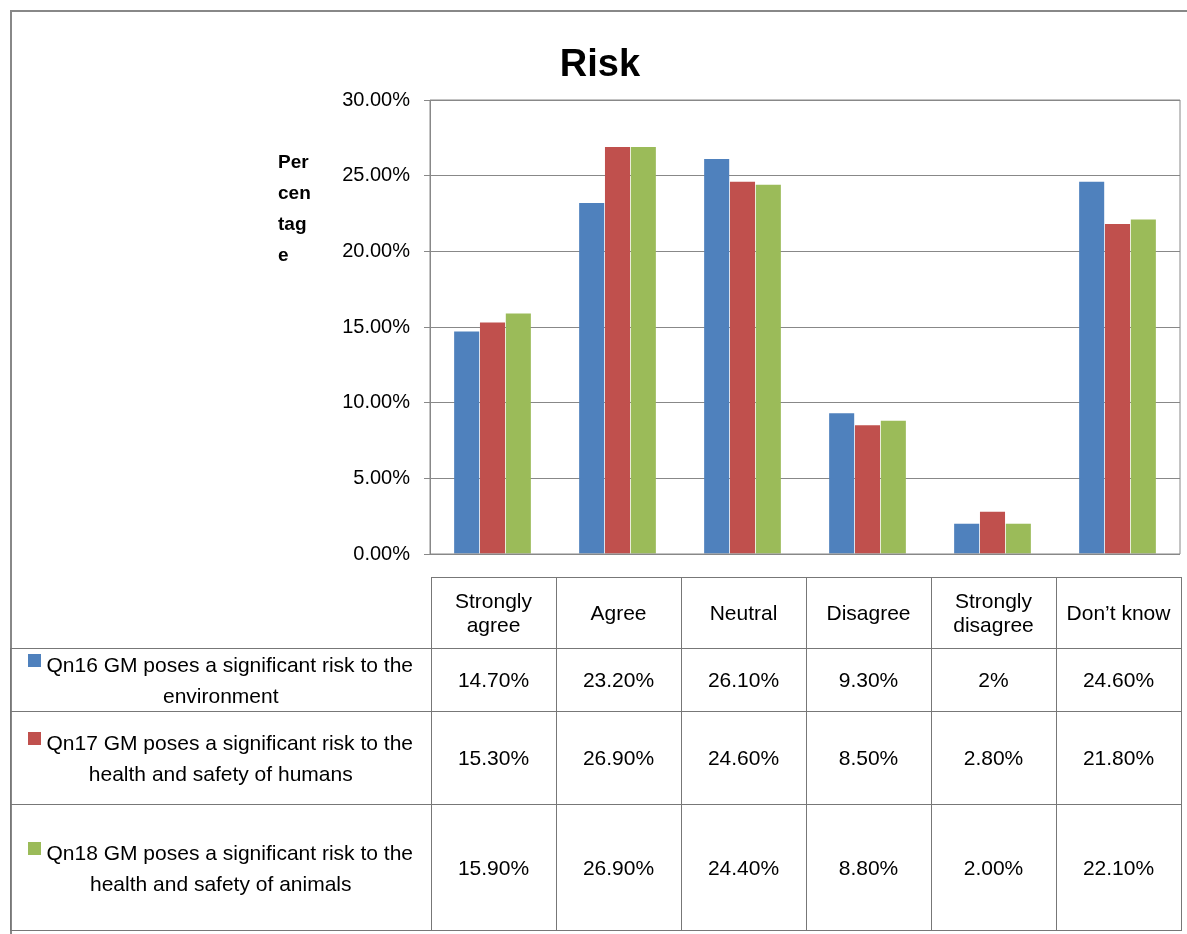  Describe the element at coordinates (618, 680) in the screenshot. I see `data-label: 23.20%` at that location.